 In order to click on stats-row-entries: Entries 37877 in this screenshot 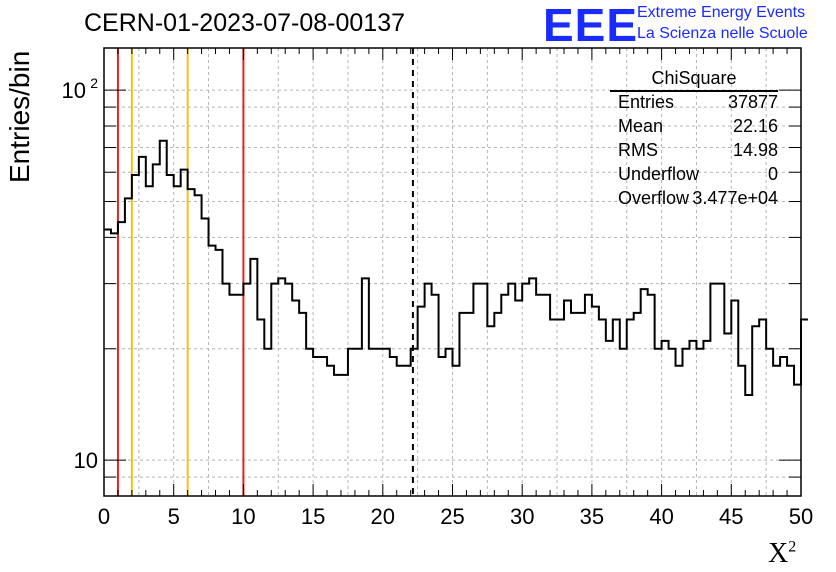, I will do `click(698, 102)`.